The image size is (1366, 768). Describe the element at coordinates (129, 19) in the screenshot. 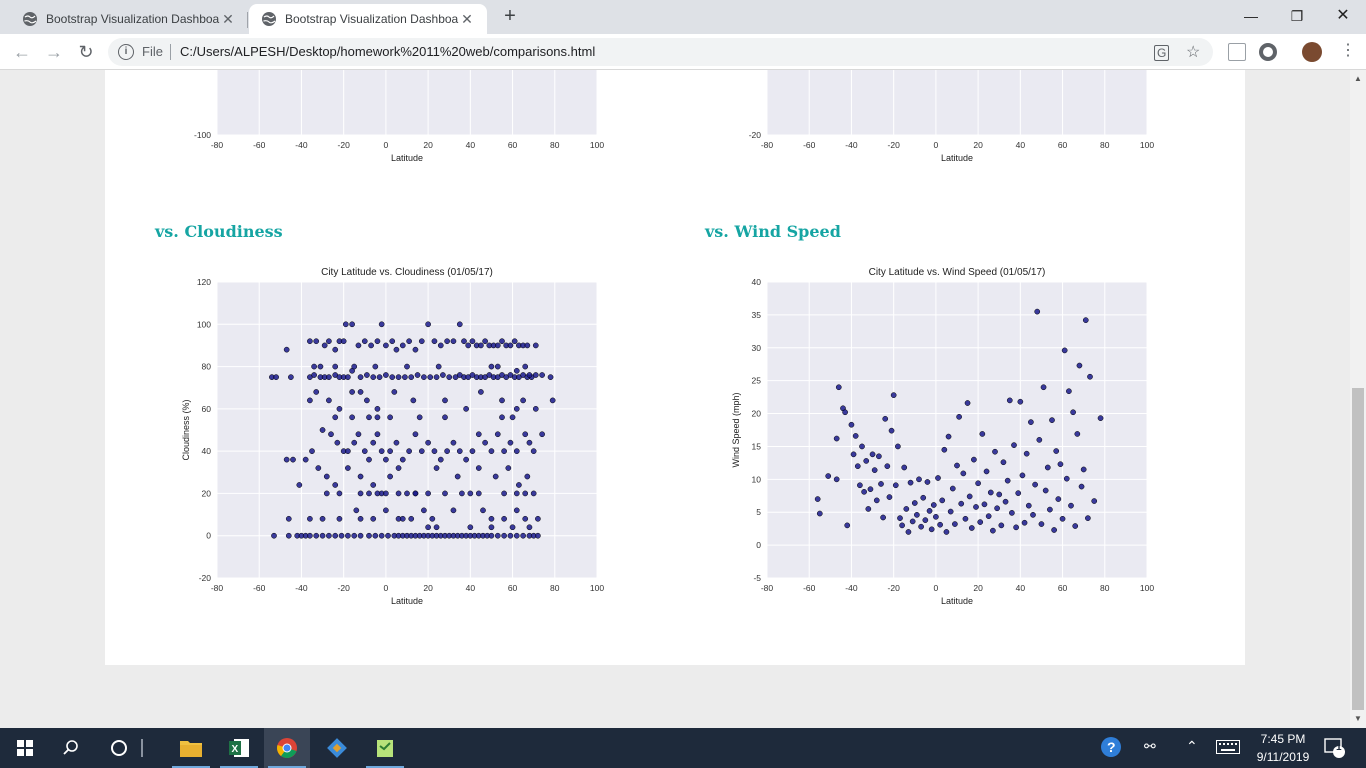

I see `browser-tab-1: Bootstrap Visualization Dashboar ✕` at that location.